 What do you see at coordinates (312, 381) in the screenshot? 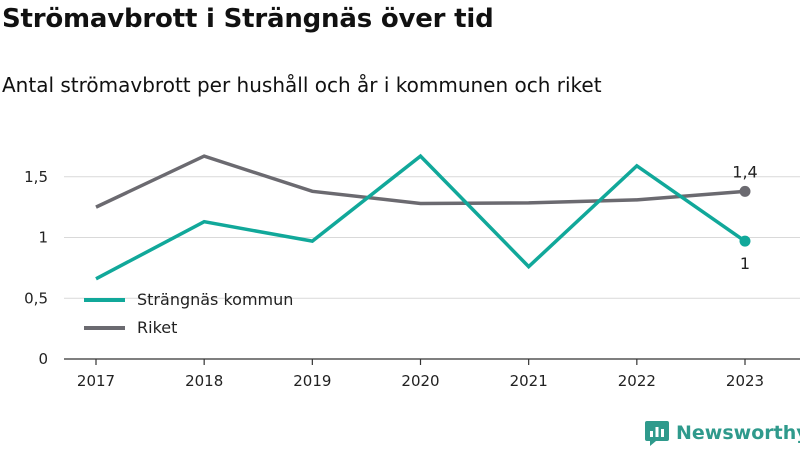
I see `x-tick-label: 2019` at bounding box center [312, 381].